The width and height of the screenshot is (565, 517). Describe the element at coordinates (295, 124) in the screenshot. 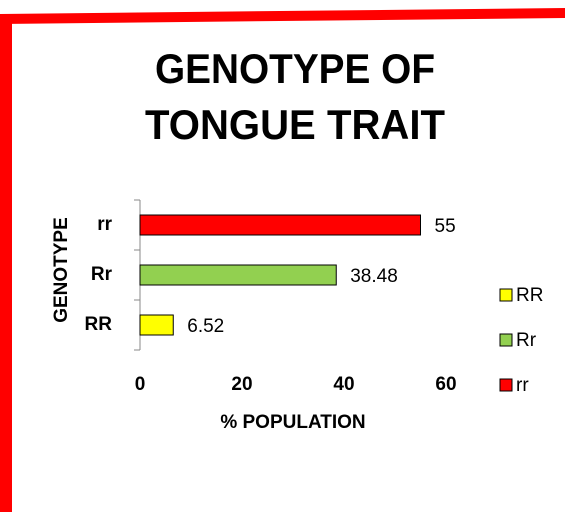

I see `chart-title: TONGUE TRAIT` at that location.